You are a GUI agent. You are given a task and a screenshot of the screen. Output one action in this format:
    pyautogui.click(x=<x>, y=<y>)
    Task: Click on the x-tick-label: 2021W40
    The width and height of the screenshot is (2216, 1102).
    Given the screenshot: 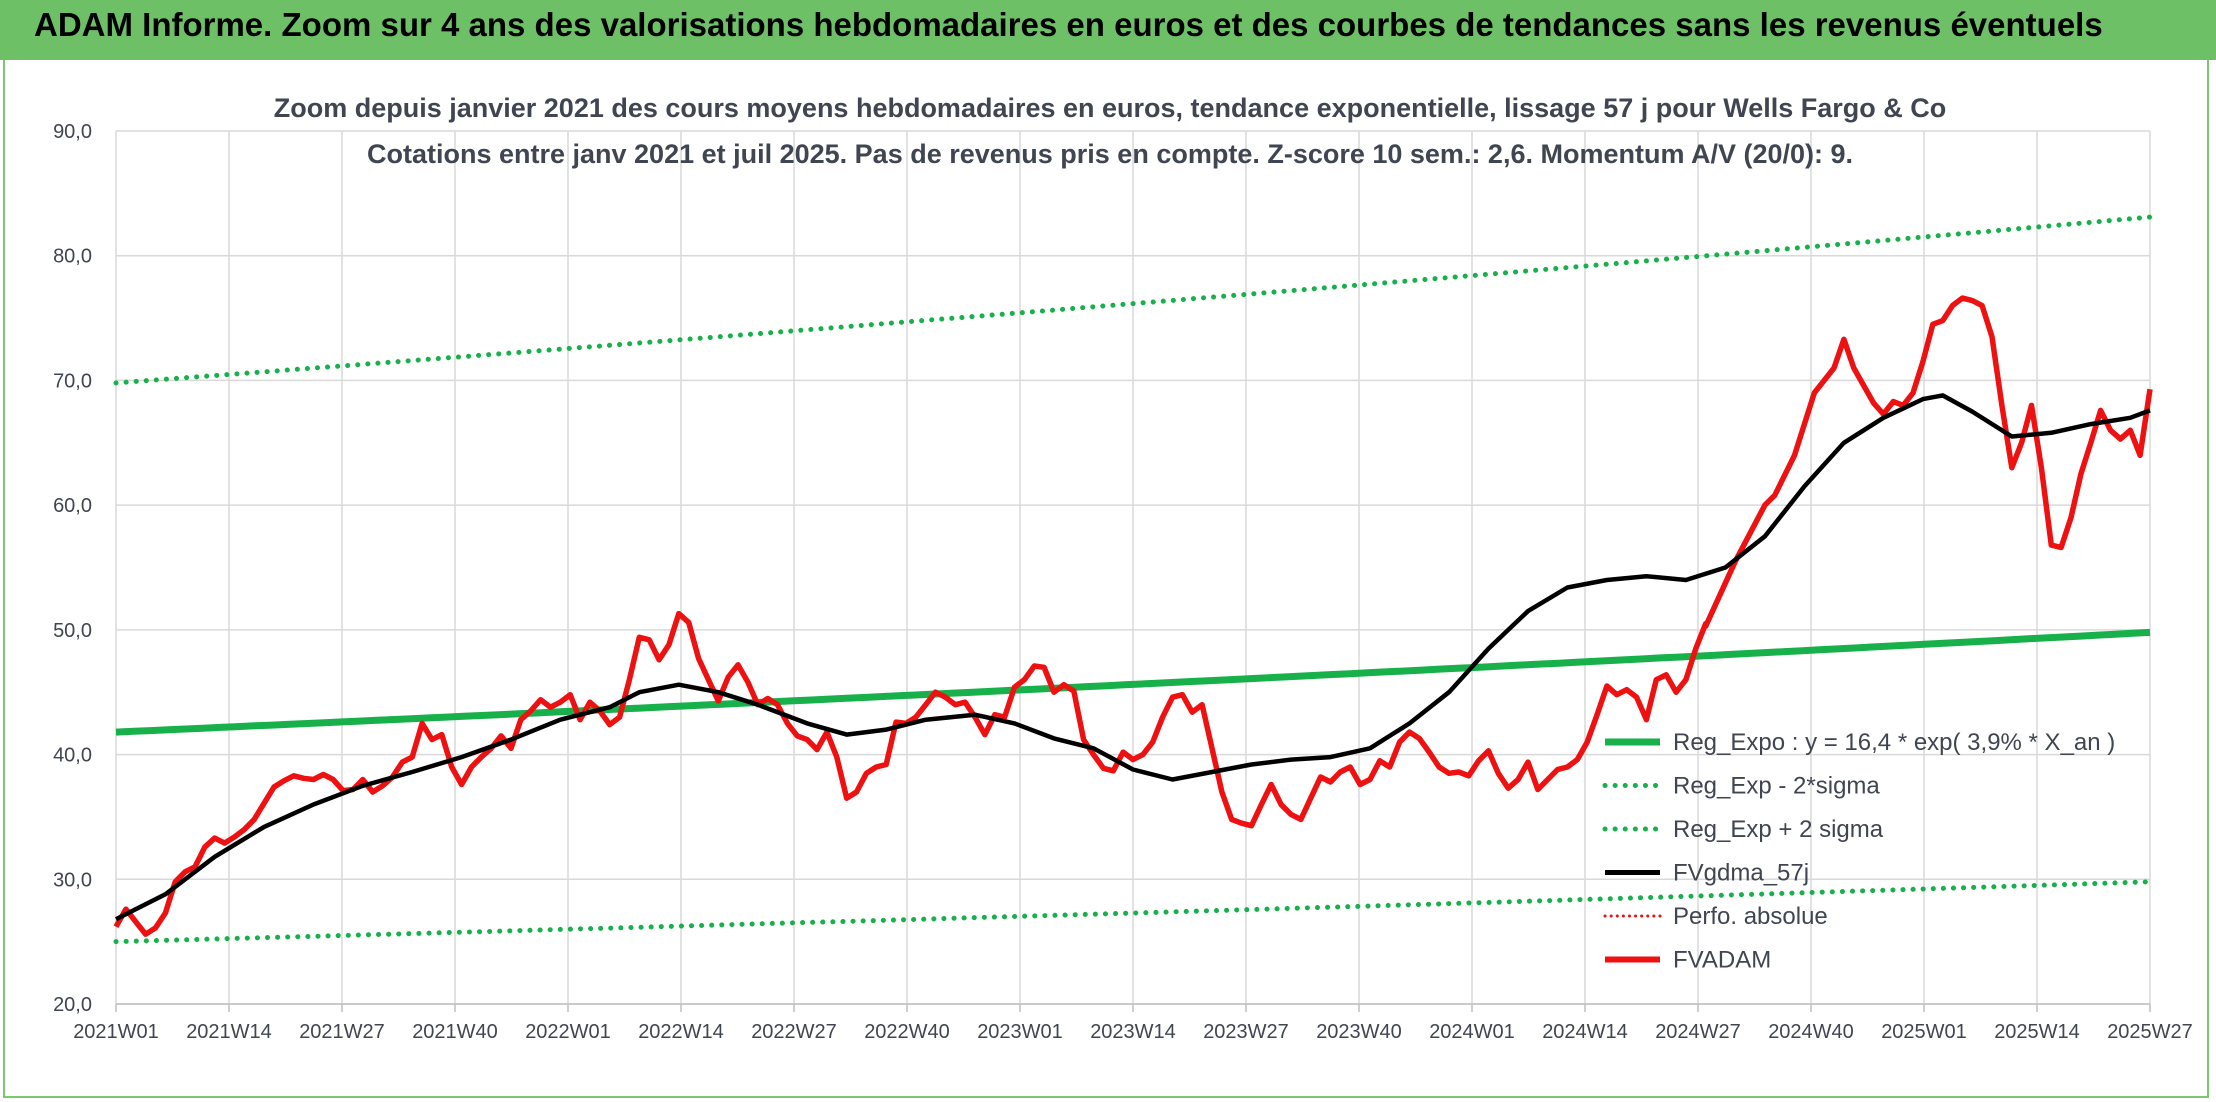 What is the action you would take?
    pyautogui.click(x=455, y=1032)
    